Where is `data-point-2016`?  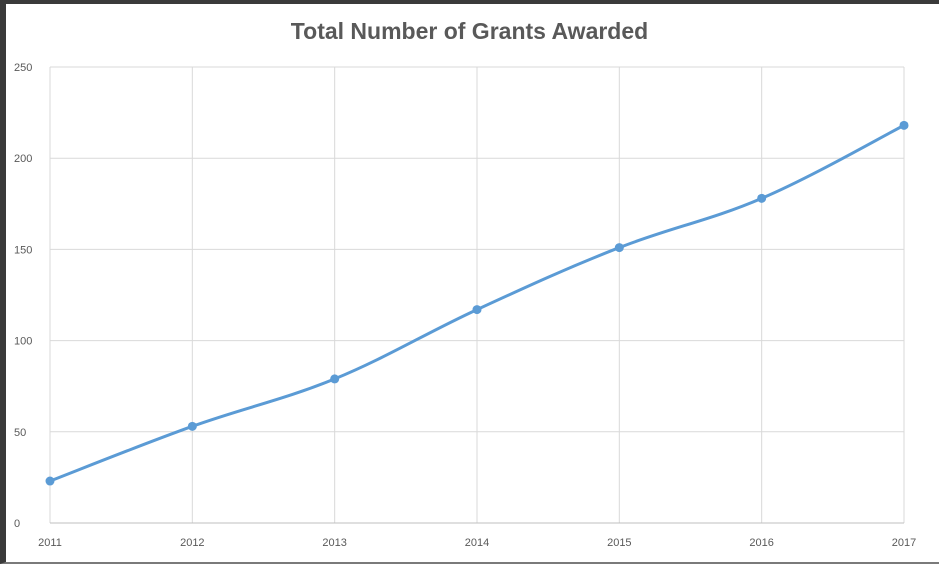 data-point-2016 is located at coordinates (762, 198).